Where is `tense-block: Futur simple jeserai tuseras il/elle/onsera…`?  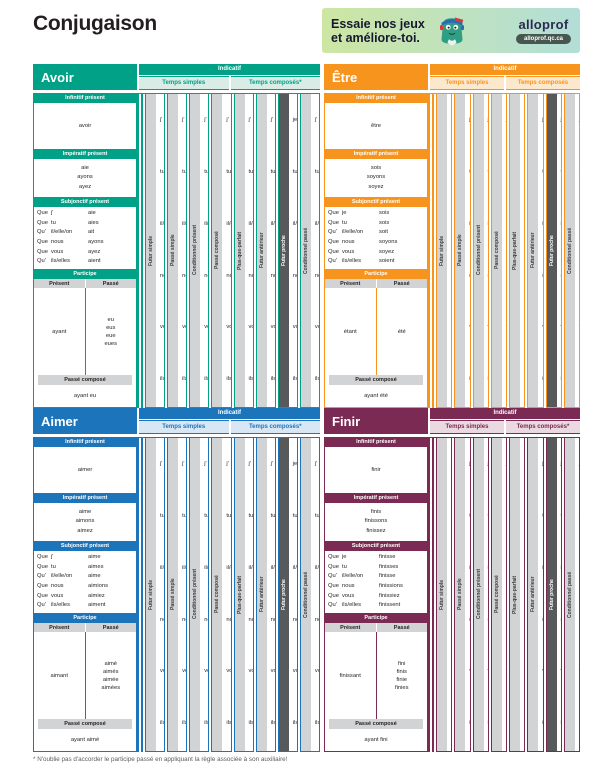
tense-block: Futur simple jeserai tuseras il/elle/onsera… is located at coordinates (444, 251).